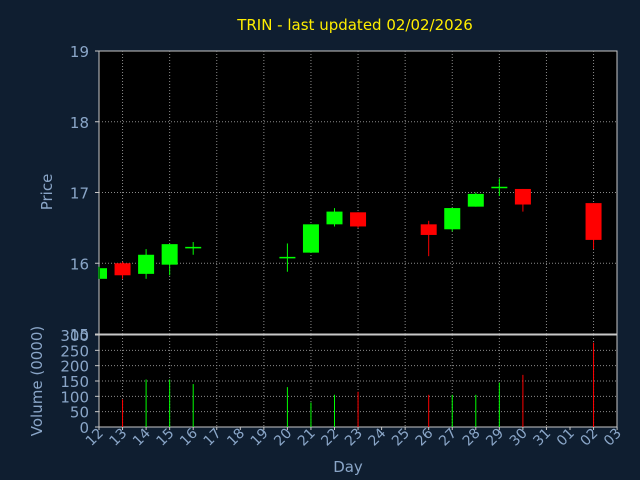  I want to click on price-tick-label: 15, so click(79, 335).